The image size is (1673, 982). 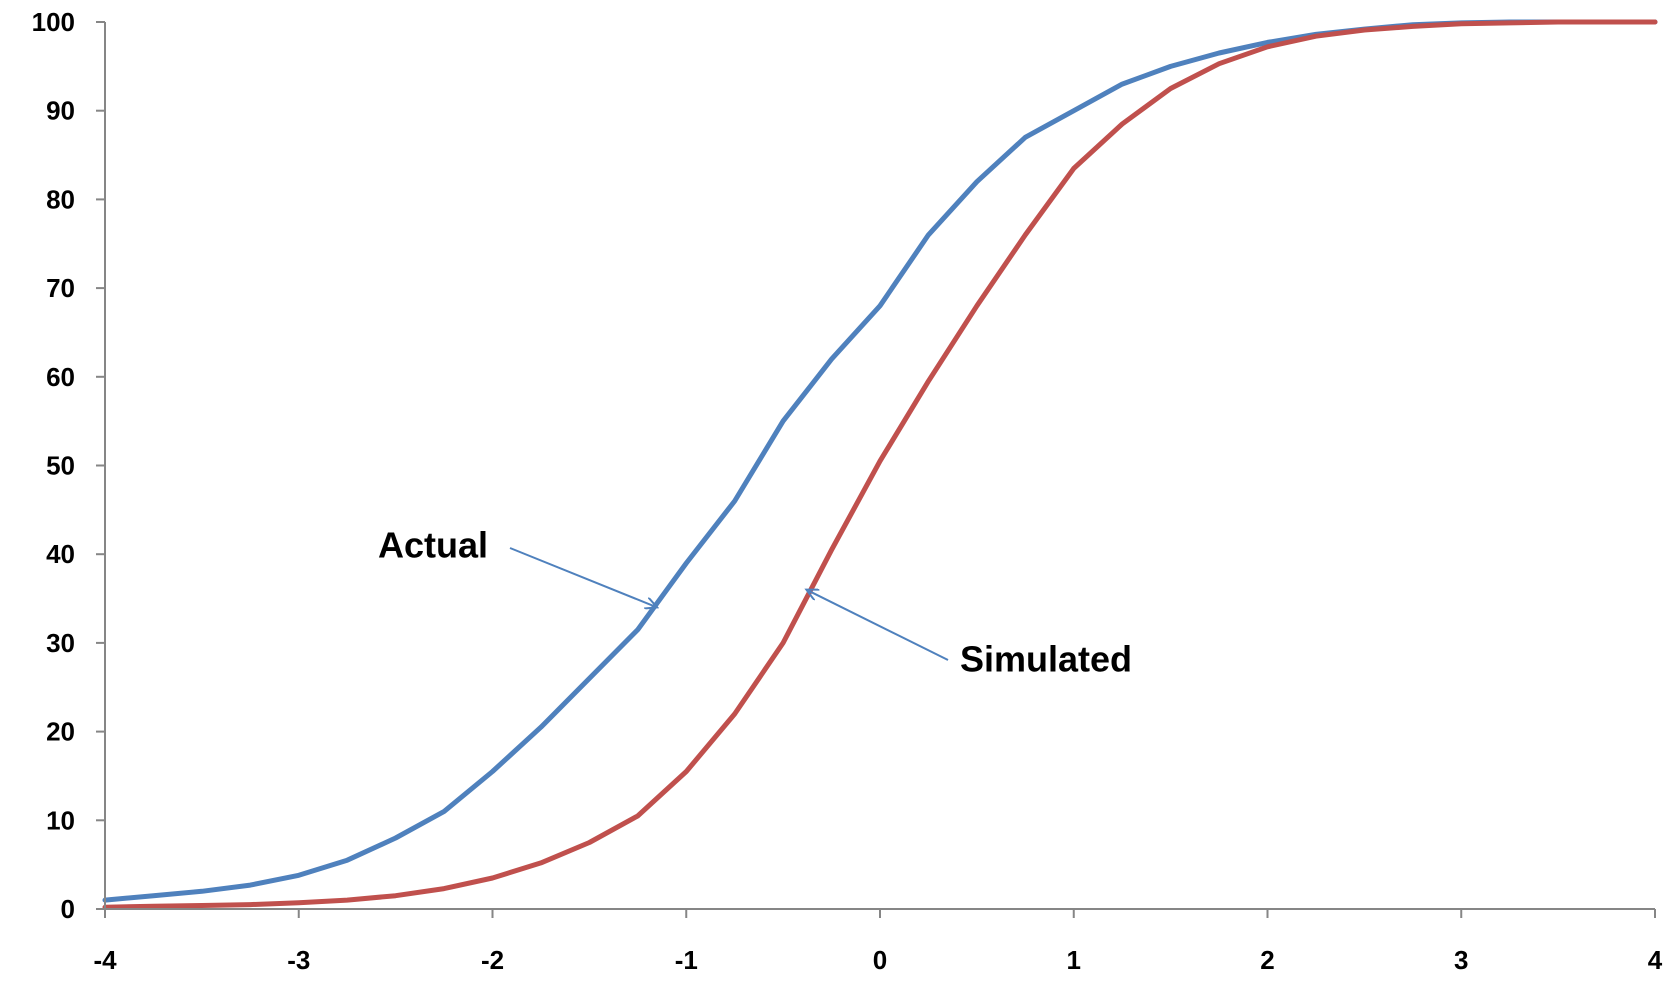 What do you see at coordinates (1074, 960) in the screenshot?
I see `x-tick-label: 1` at bounding box center [1074, 960].